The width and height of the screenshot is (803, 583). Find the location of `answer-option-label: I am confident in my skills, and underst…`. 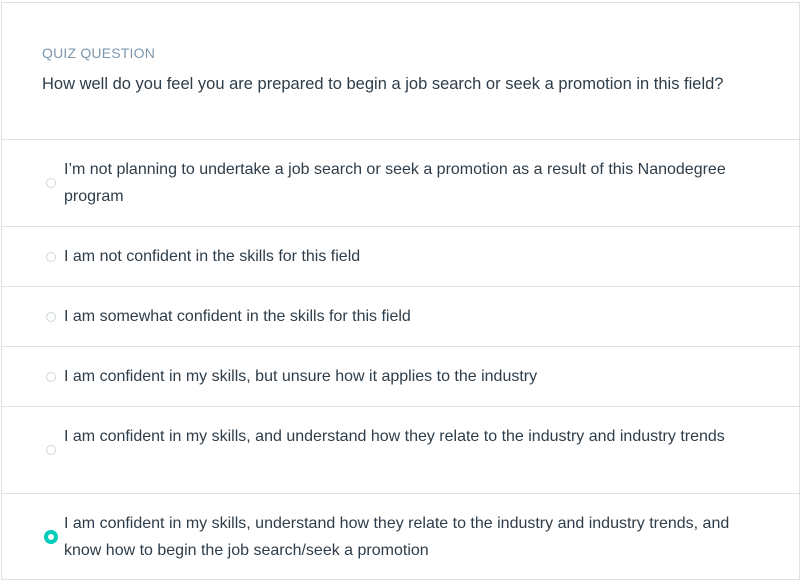

answer-option-label: I am confident in my skills, and underst… is located at coordinates (394, 436).